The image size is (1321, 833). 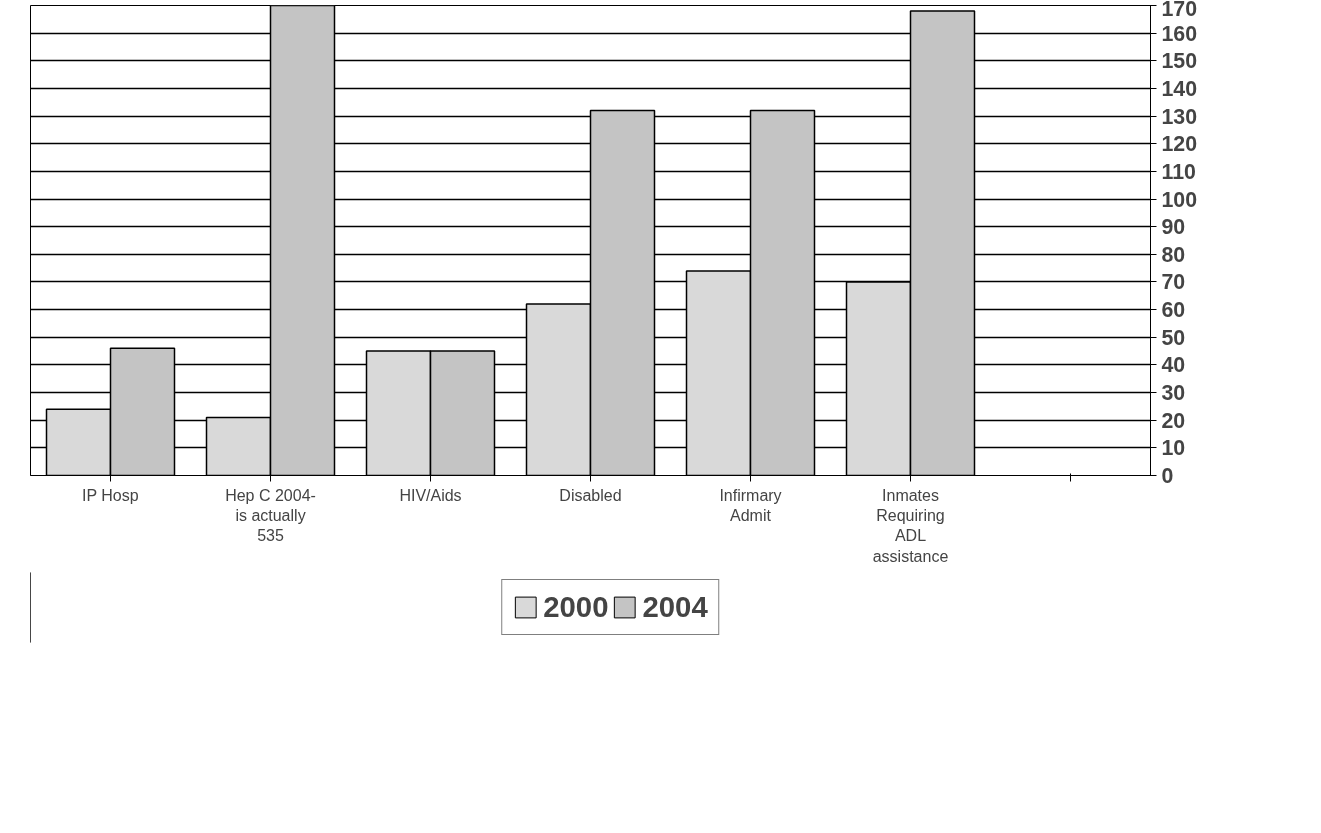 I want to click on y-tick-label: 150, so click(x=1179, y=61).